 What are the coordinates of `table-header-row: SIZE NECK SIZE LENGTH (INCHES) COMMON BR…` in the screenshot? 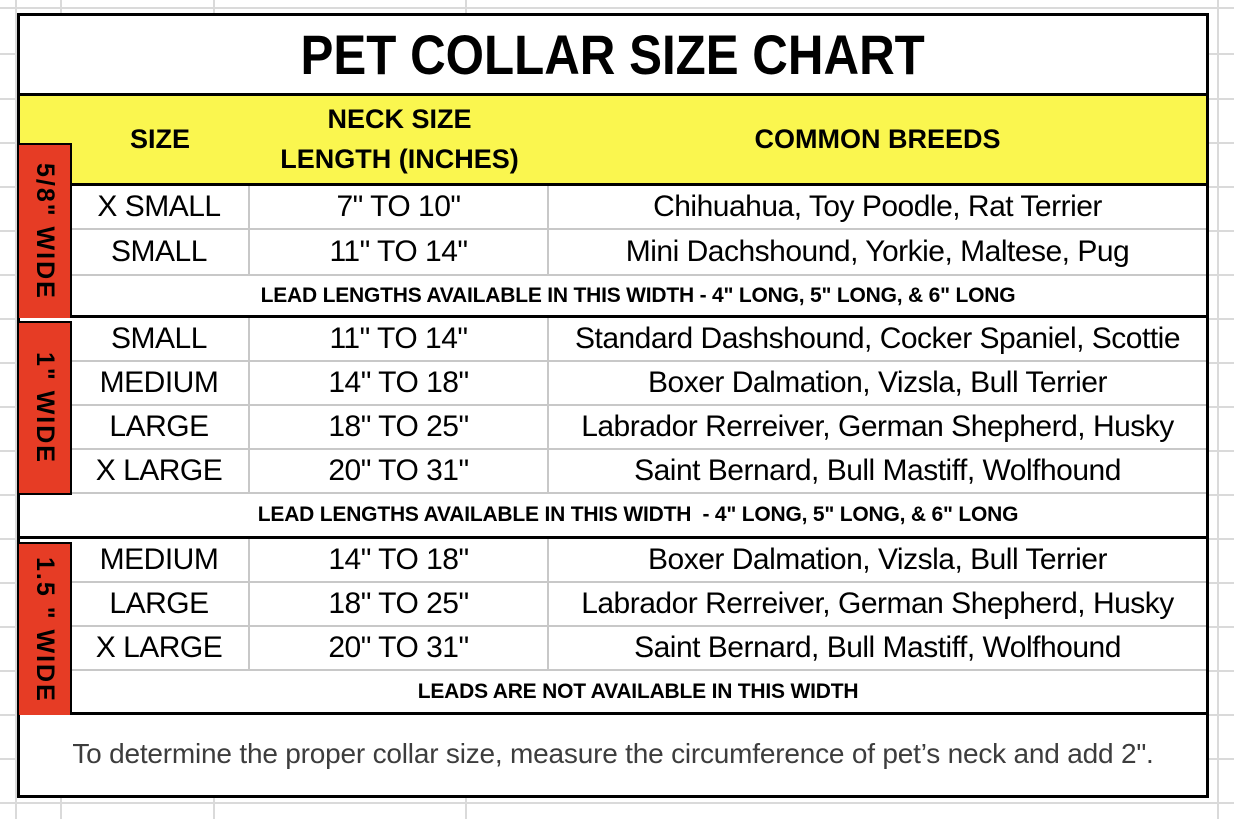 It's located at (613, 141).